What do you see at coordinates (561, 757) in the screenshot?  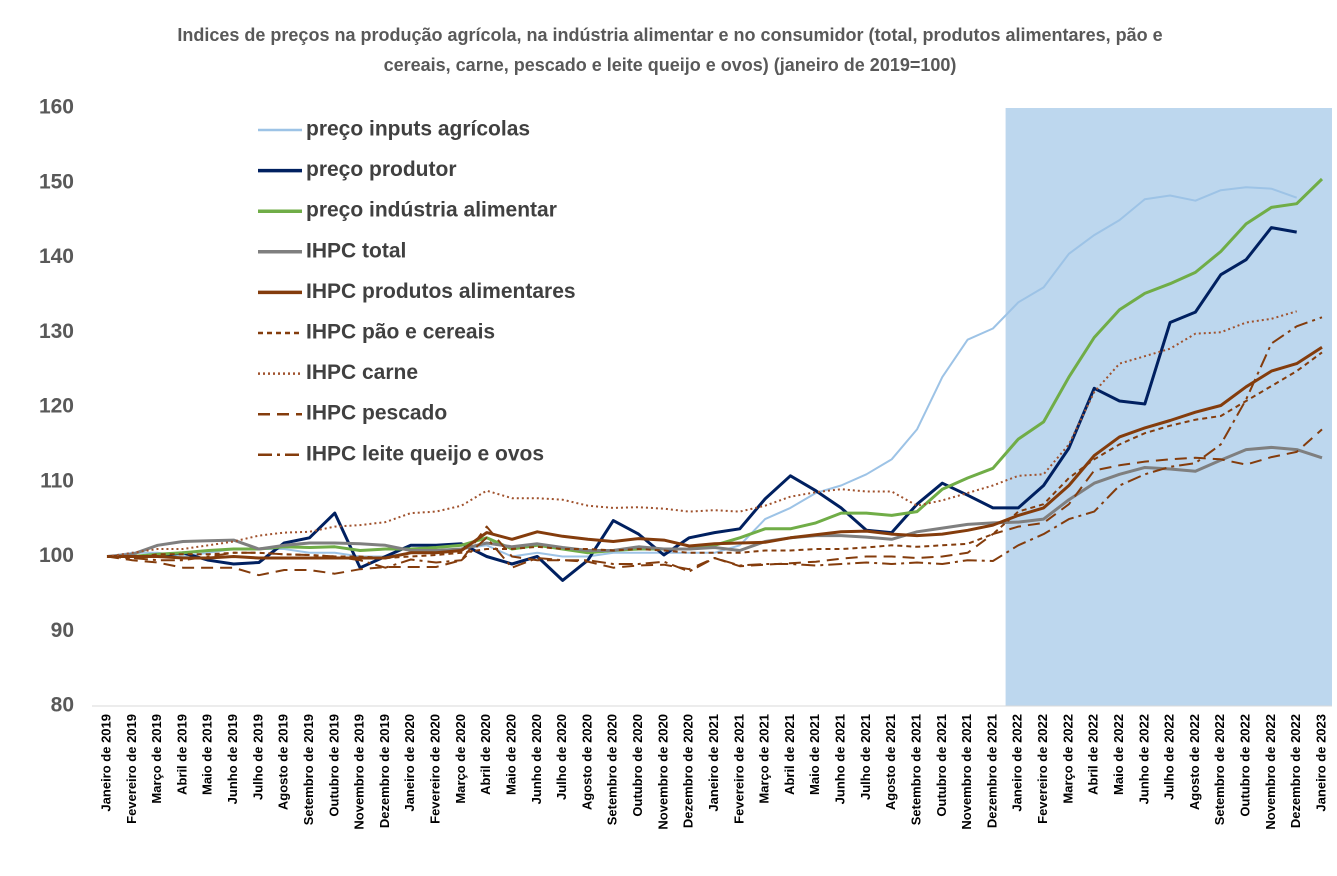 I see `x-tick-label: Julho de 2020` at bounding box center [561, 757].